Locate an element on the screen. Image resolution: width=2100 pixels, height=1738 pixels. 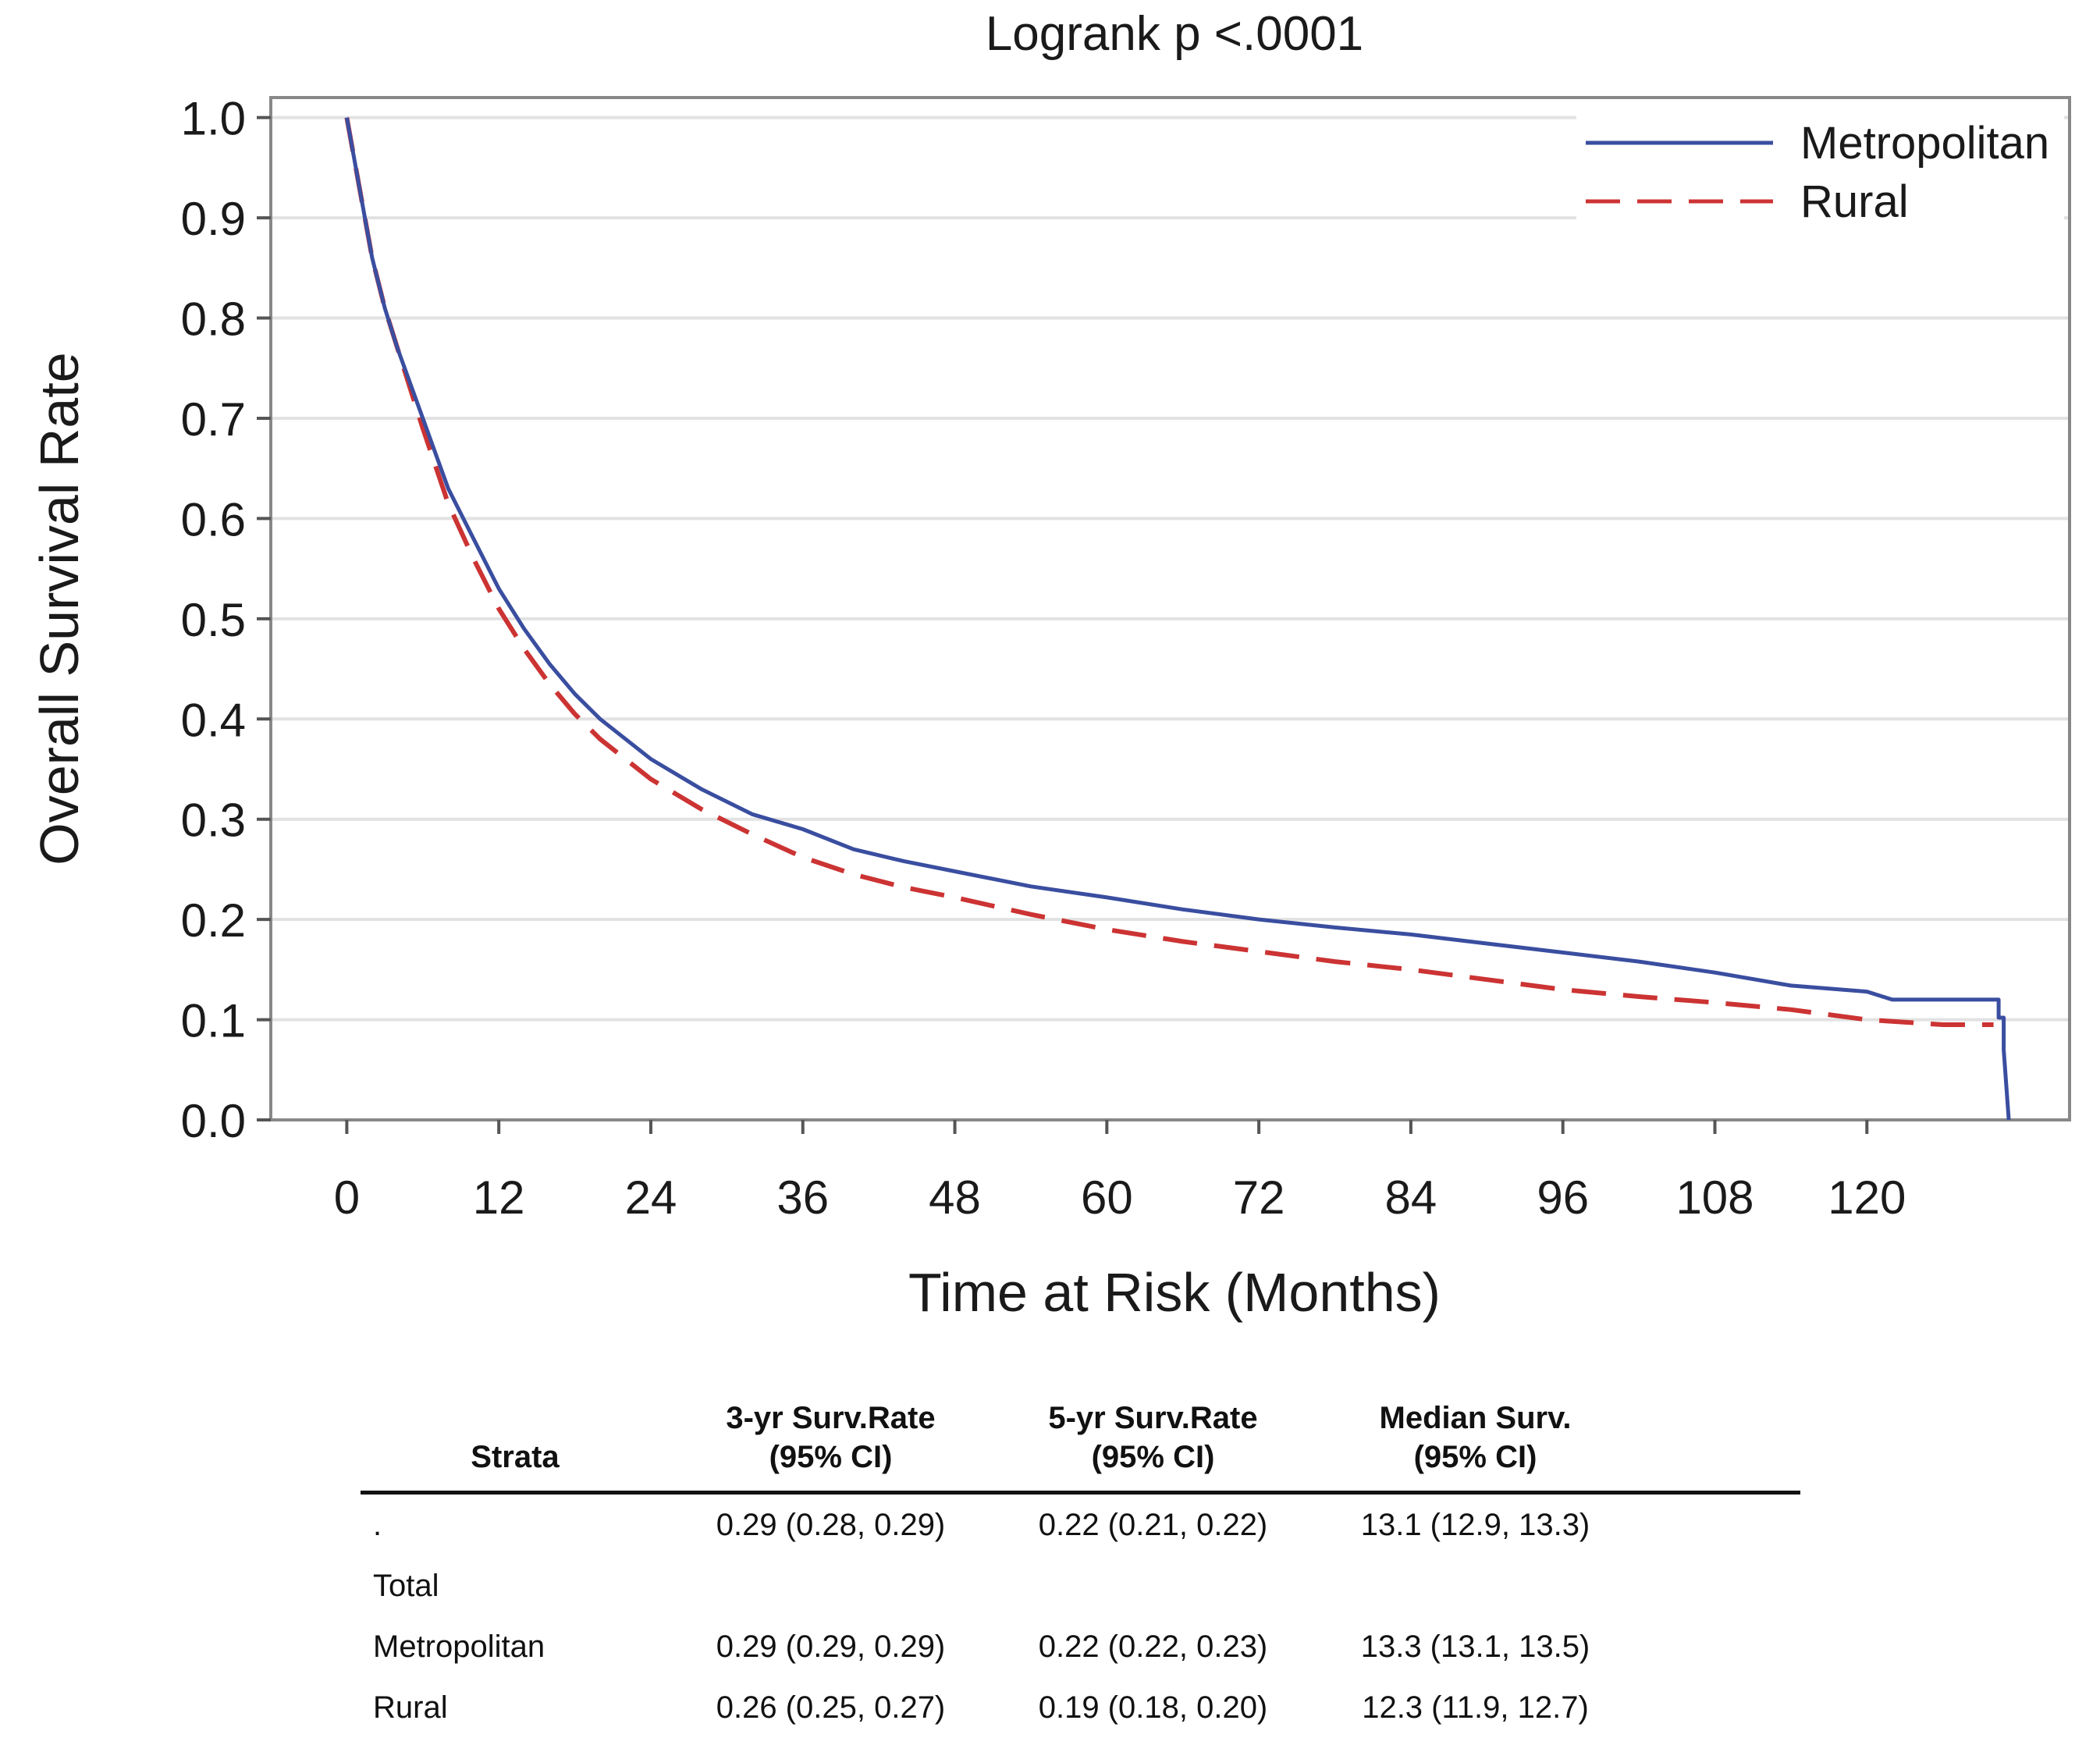
x-tick-label: 60 is located at coordinates (1107, 1197).